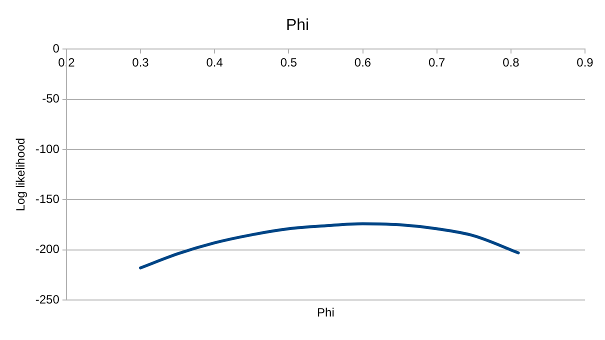 The width and height of the screenshot is (605, 340). I want to click on y-tick-label: -100, so click(47, 149).